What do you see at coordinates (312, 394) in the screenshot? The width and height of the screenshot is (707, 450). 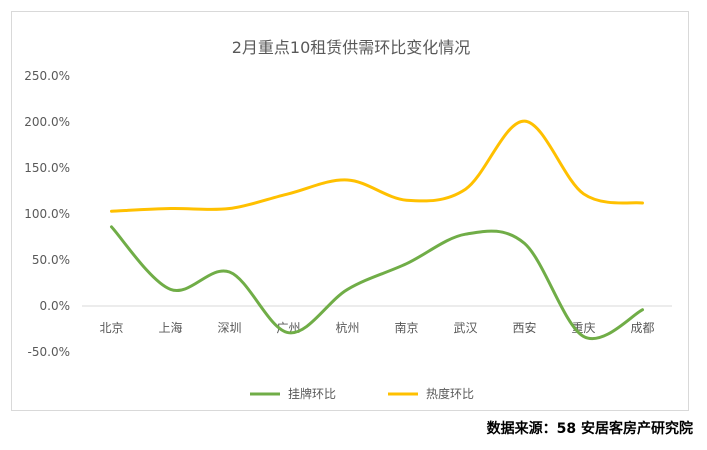 I see `legend-label-1: 挂牌环比` at bounding box center [312, 394].